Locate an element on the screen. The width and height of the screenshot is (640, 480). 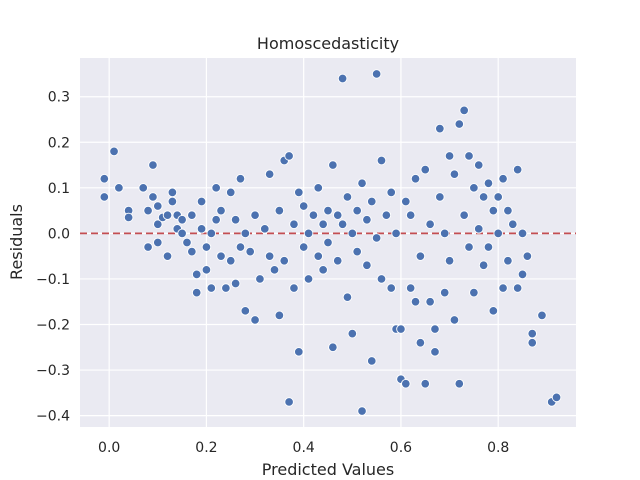
y-tick-label: 0.1 is located at coordinates (59, 189).